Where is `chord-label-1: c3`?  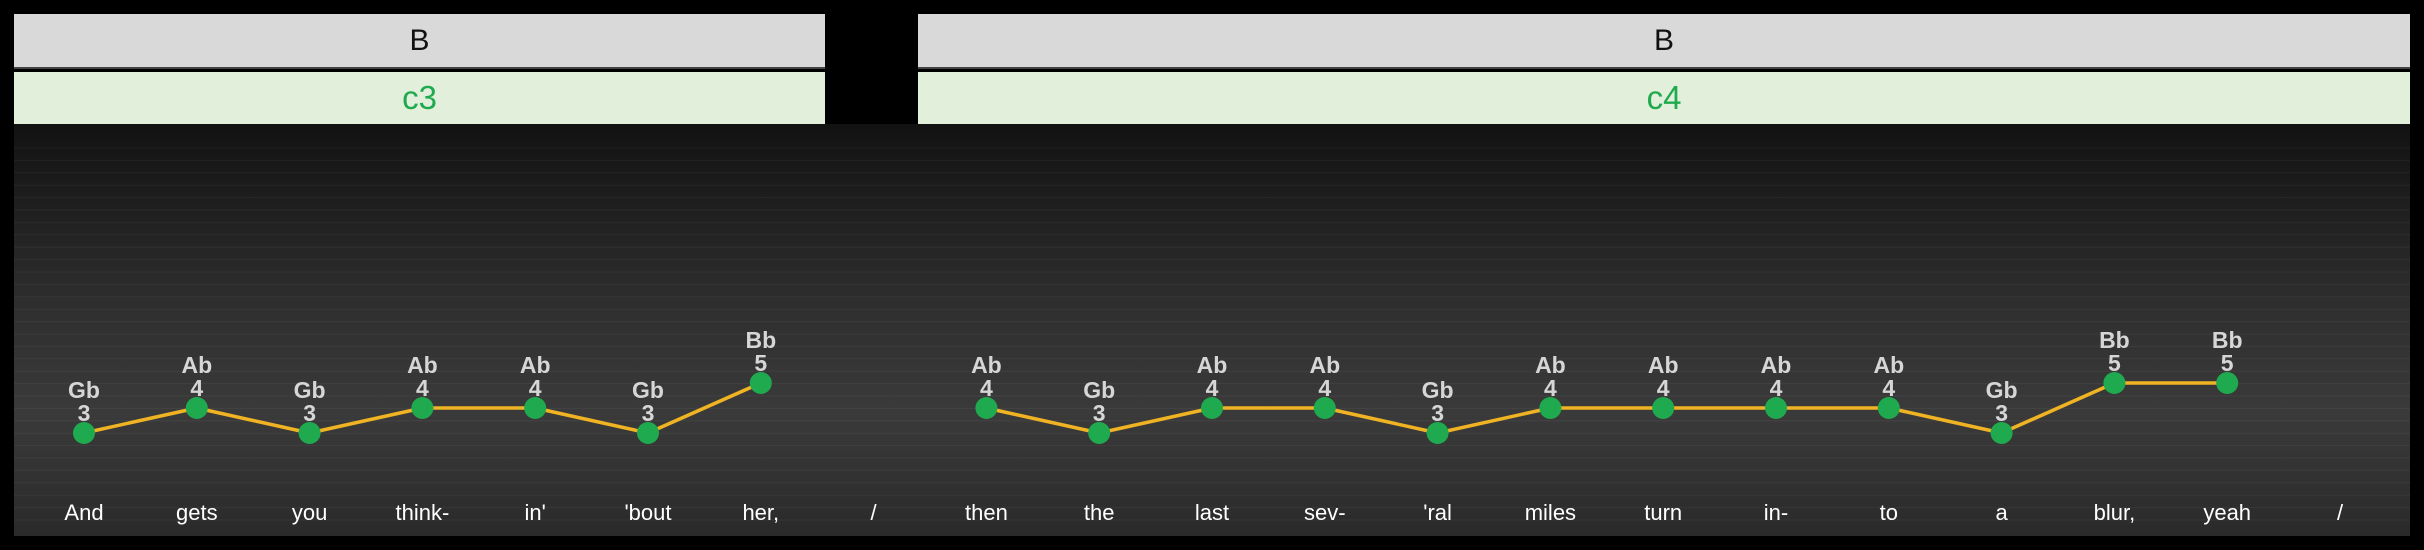 chord-label-1: c3 is located at coordinates (419, 98).